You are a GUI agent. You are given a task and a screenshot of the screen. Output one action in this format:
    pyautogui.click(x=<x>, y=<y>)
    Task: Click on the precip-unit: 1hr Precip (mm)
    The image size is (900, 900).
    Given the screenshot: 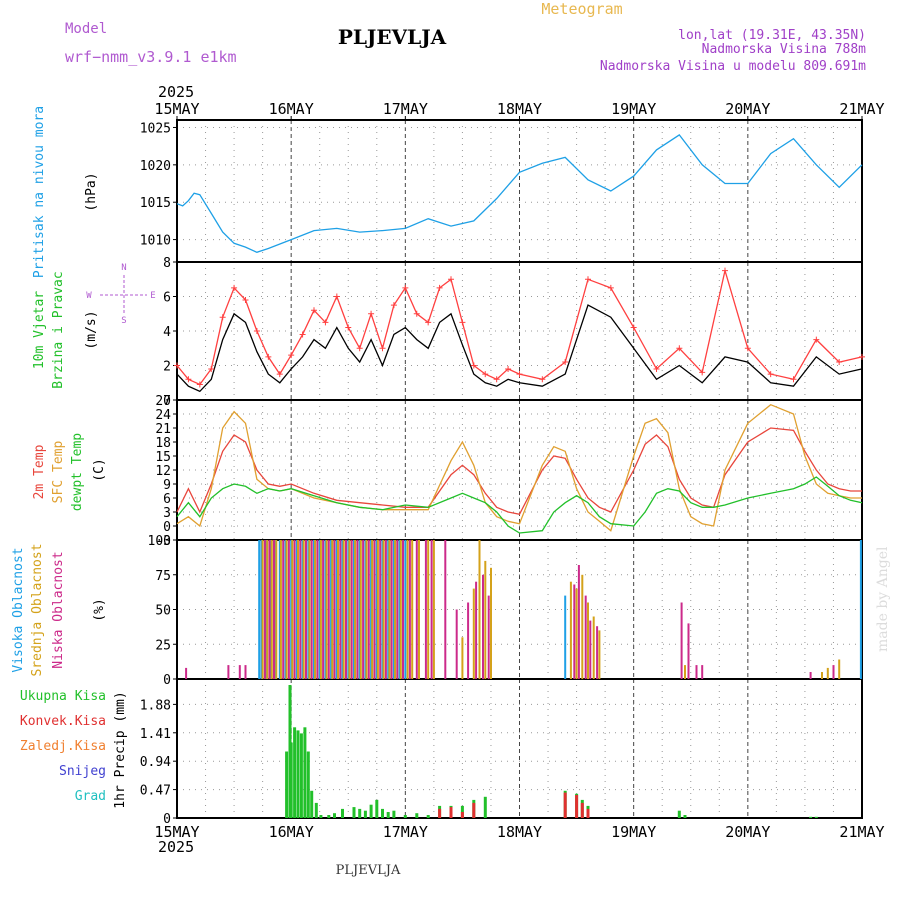 What is the action you would take?
    pyautogui.click(x=120, y=749)
    